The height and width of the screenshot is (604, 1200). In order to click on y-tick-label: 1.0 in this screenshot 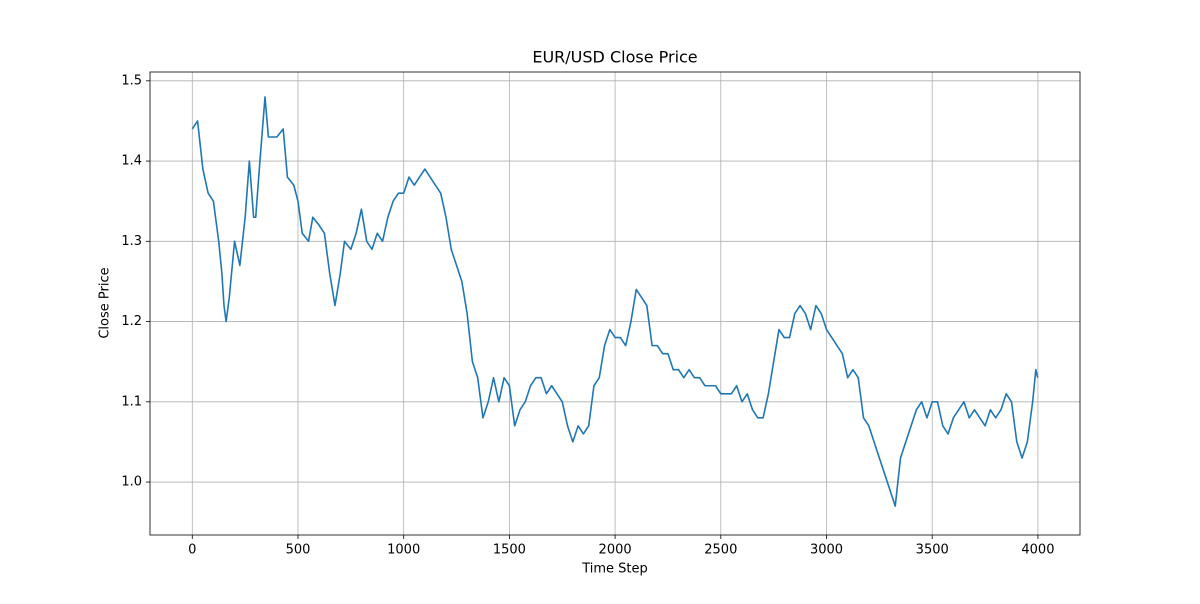, I will do `click(131, 482)`.